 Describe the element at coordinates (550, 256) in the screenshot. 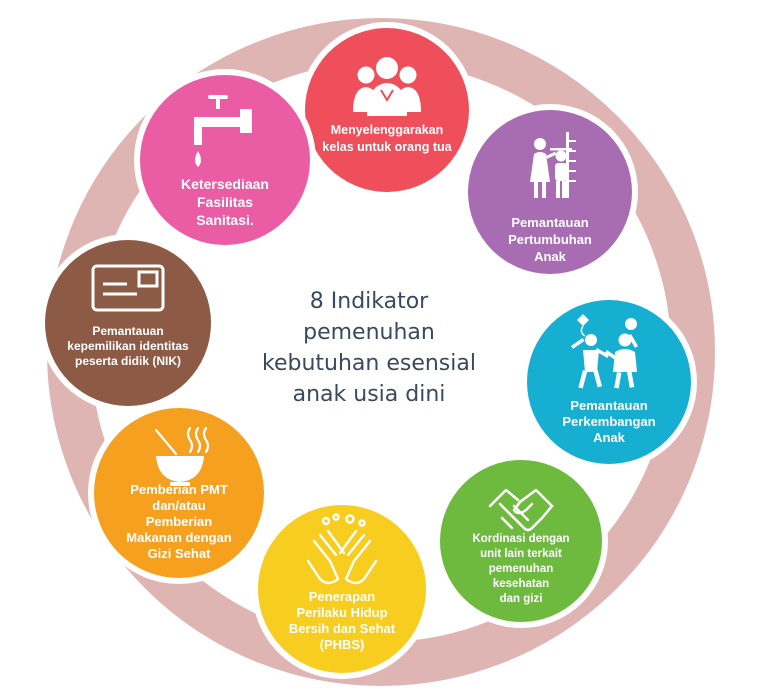

I see `indicator-pertumbuhan-label-line: Anak` at that location.